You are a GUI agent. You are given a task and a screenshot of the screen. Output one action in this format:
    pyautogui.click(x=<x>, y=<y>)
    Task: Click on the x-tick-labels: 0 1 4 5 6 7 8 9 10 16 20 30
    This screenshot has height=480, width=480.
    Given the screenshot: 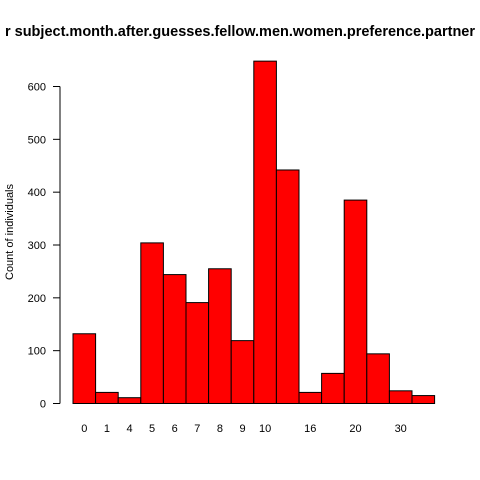 What is the action you would take?
    pyautogui.click(x=244, y=429)
    